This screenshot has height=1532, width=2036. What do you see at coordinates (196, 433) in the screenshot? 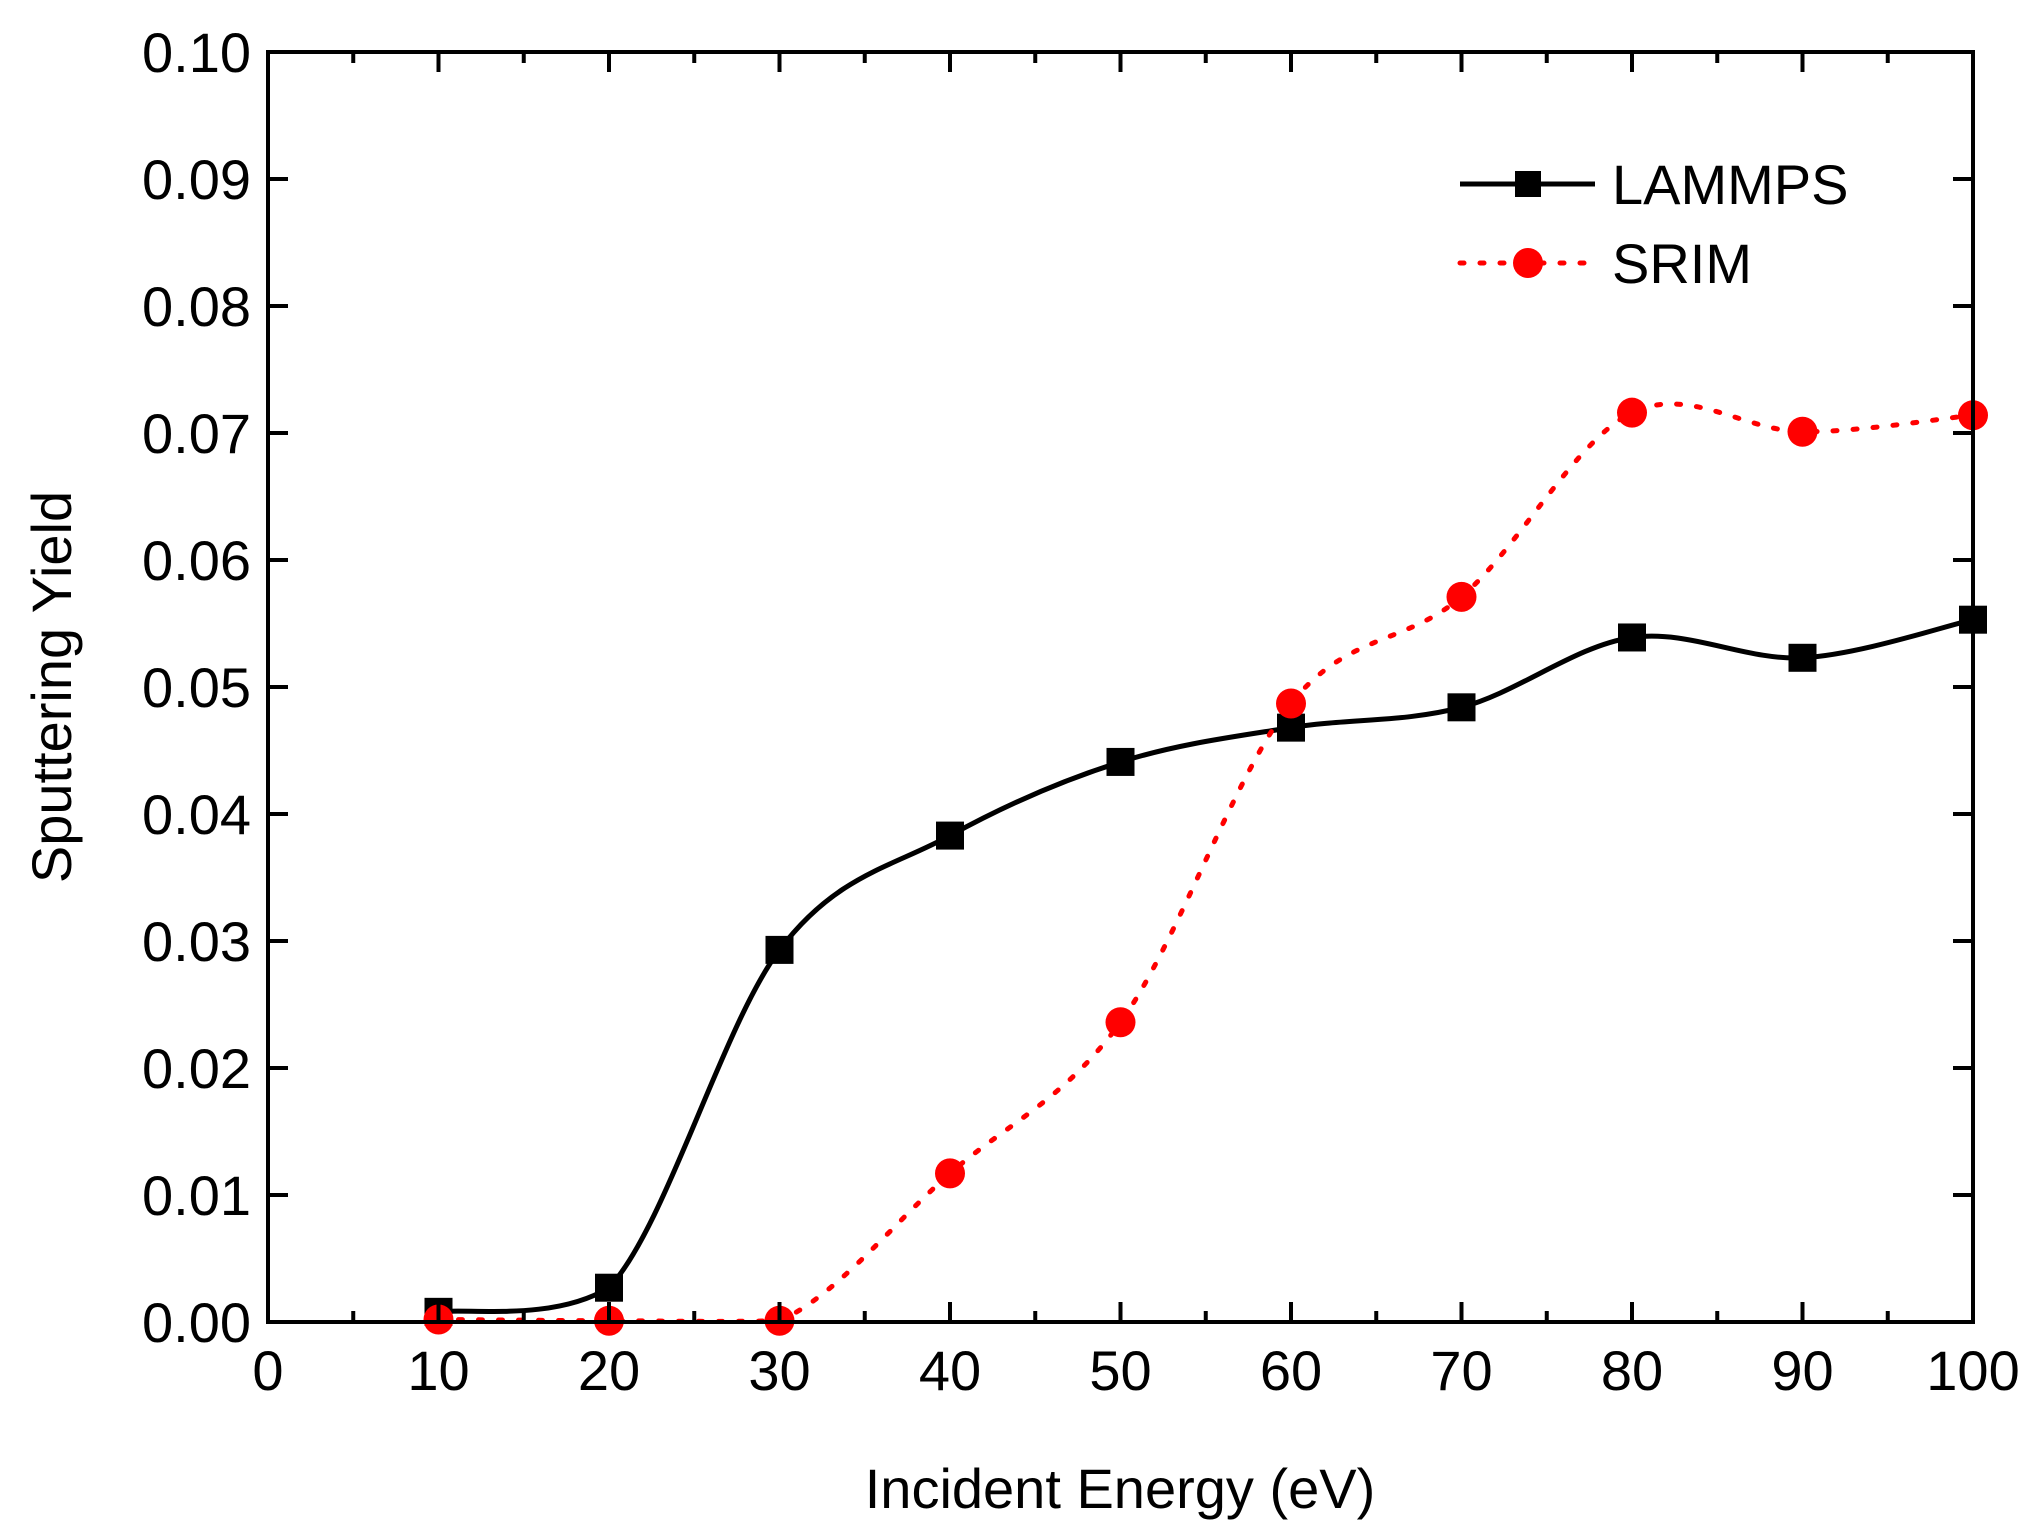
I see `y-tick-label: 0.07` at bounding box center [196, 433].